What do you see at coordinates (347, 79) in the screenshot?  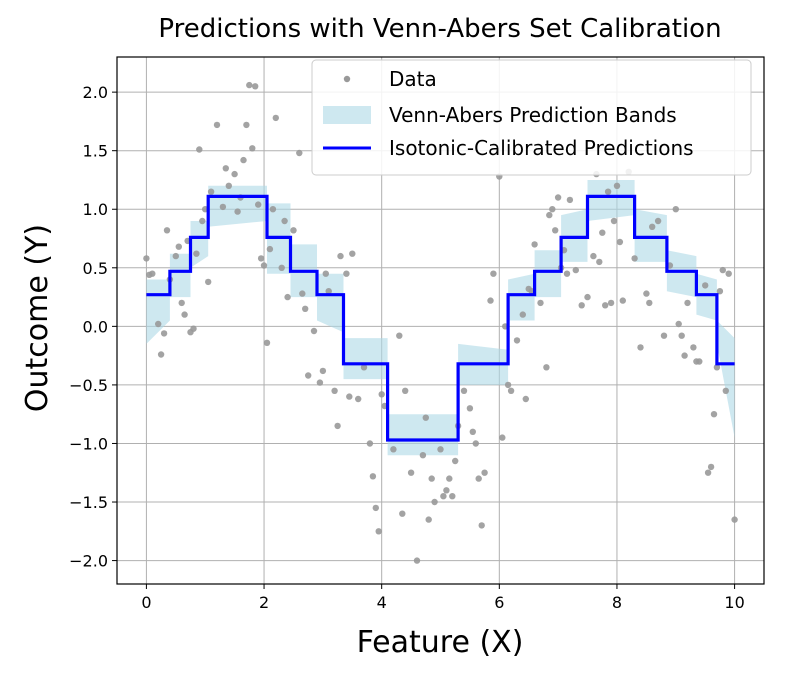 I see `legend-data-marker` at bounding box center [347, 79].